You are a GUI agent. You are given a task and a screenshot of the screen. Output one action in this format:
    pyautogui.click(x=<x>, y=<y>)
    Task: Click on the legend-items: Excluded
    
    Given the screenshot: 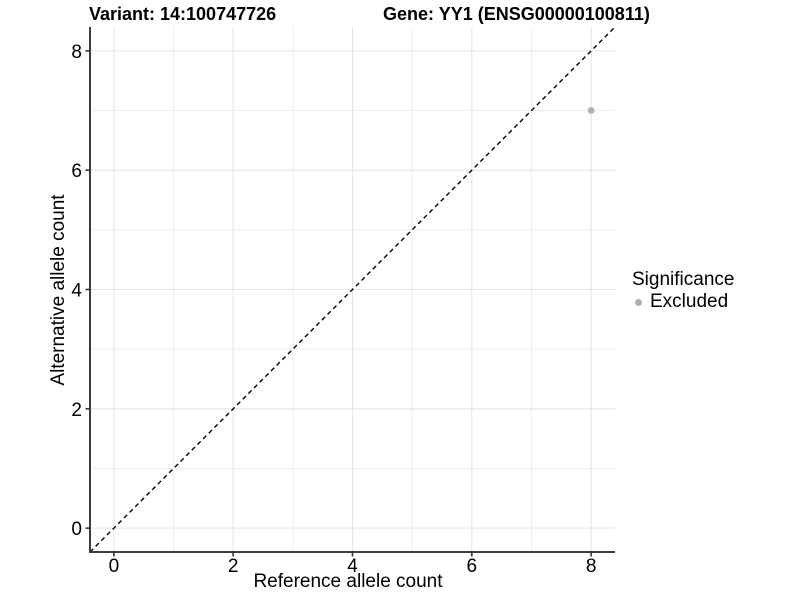 What is the action you would take?
    pyautogui.click(x=683, y=302)
    